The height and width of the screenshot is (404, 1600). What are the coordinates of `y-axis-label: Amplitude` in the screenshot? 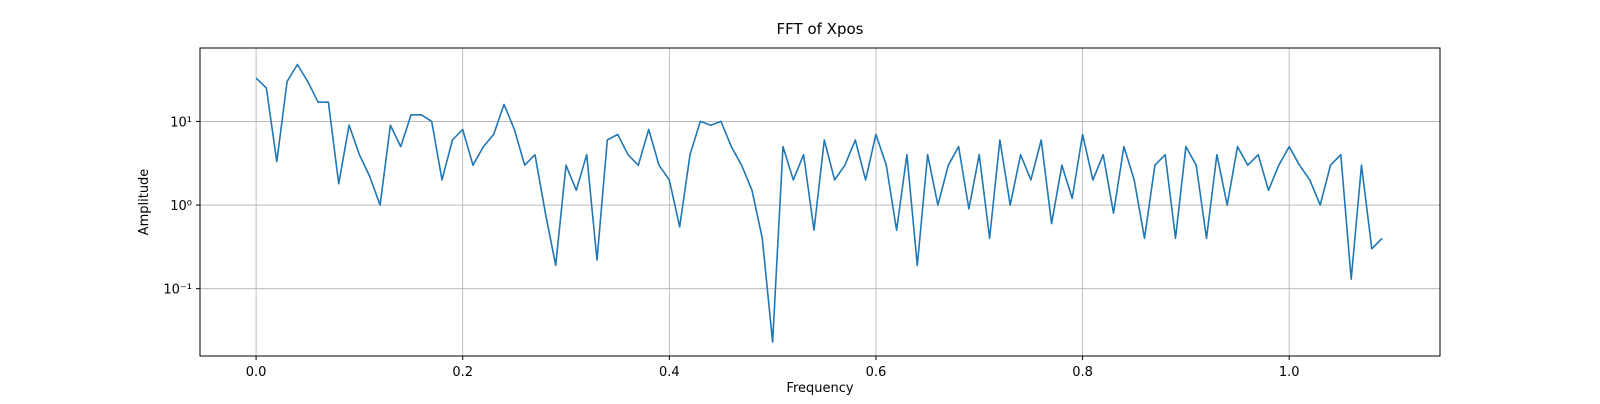 It's located at (144, 202).